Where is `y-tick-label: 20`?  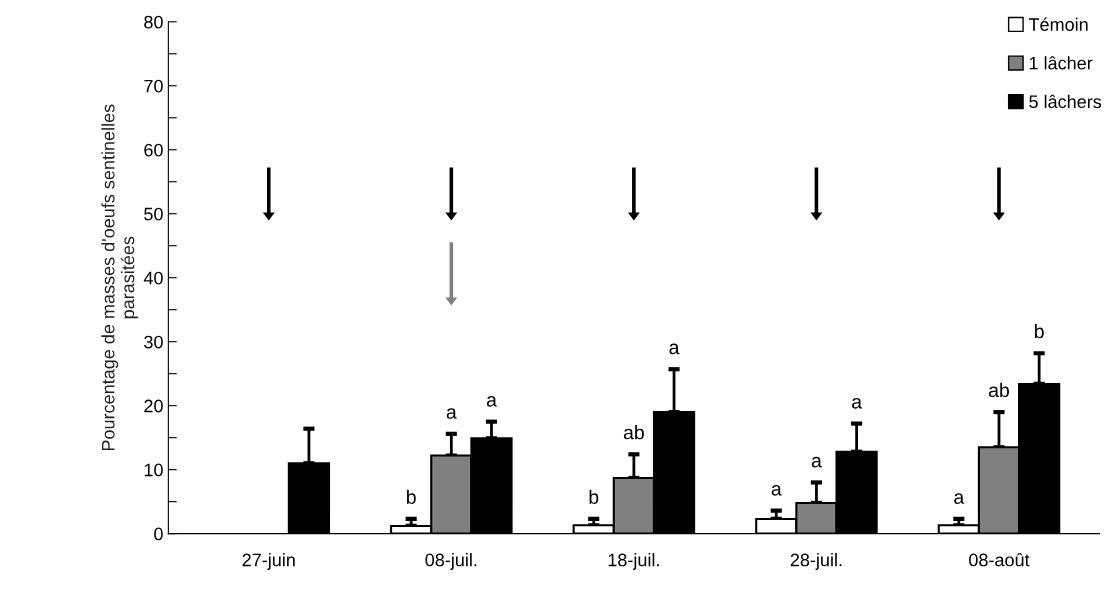 y-tick-label: 20 is located at coordinates (153, 406).